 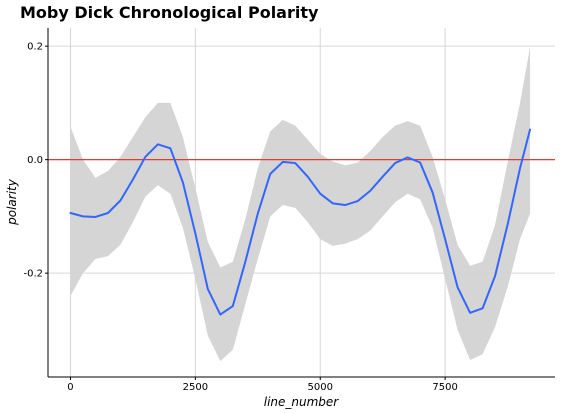 I want to click on x-tick-label-2: 5000, so click(x=320, y=387).